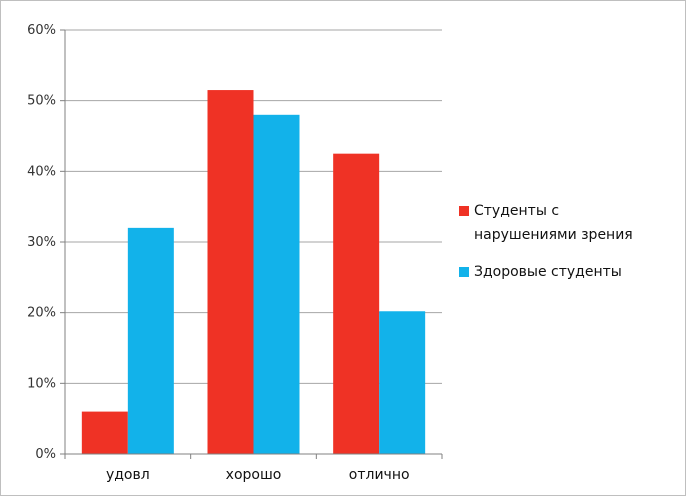  I want to click on y-tick-label: 50%, so click(41, 101).